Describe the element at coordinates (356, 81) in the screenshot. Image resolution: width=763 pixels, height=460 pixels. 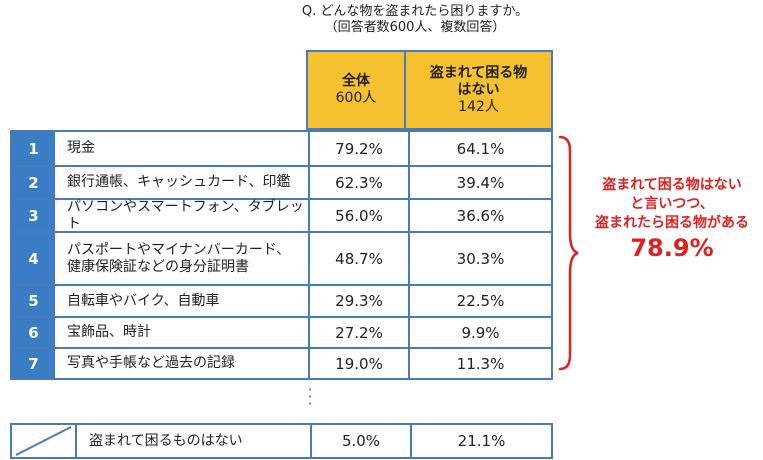
I see `header-all-name: 全体` at that location.